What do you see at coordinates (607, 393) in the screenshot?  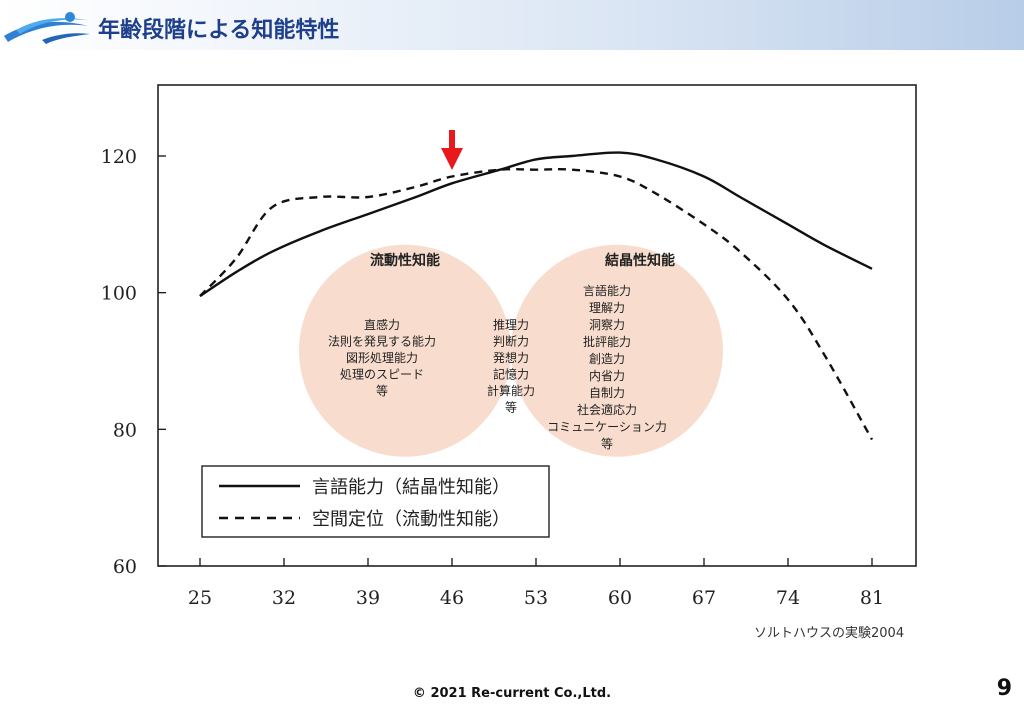 I see `venn-right-item: 自制力` at bounding box center [607, 393].